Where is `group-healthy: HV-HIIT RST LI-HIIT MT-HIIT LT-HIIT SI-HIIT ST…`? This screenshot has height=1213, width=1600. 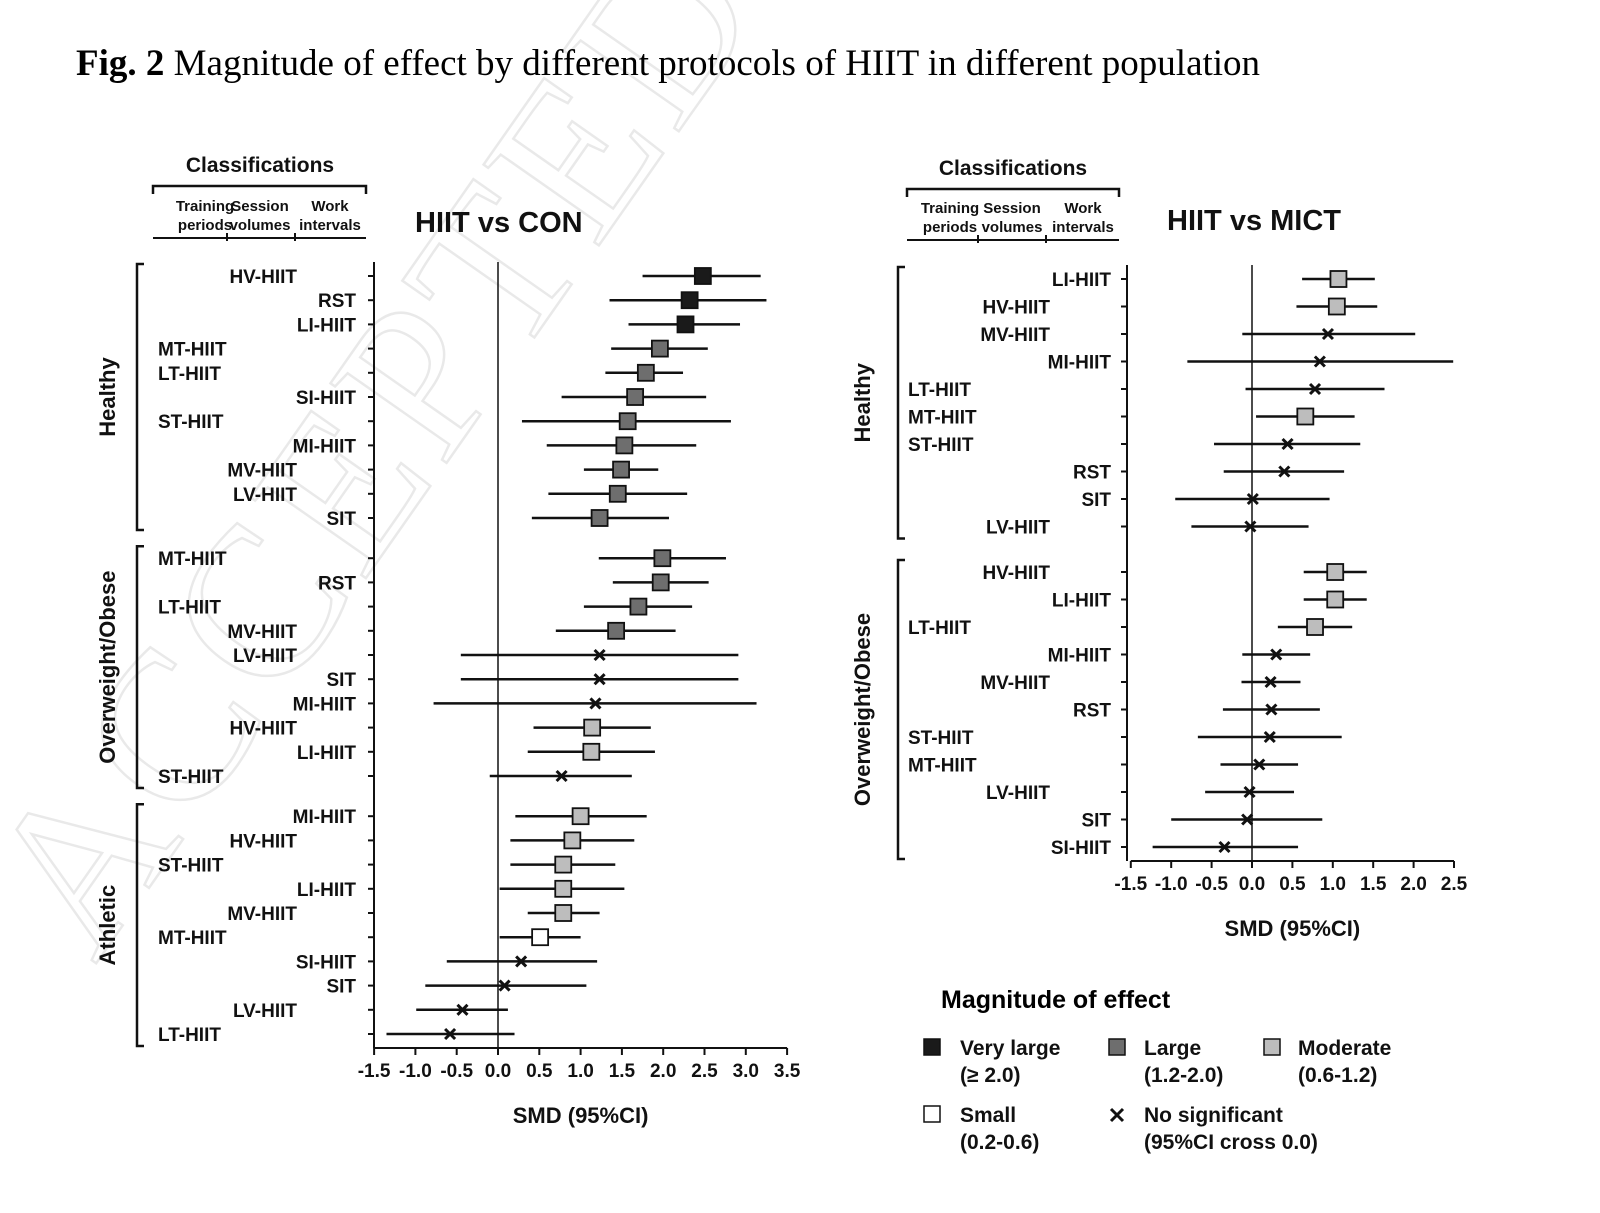
group-healthy: HV-HIIT RST LI-HIIT MT-HIIT LT-HIIT SI-HIIT ST… is located at coordinates (431, 397).